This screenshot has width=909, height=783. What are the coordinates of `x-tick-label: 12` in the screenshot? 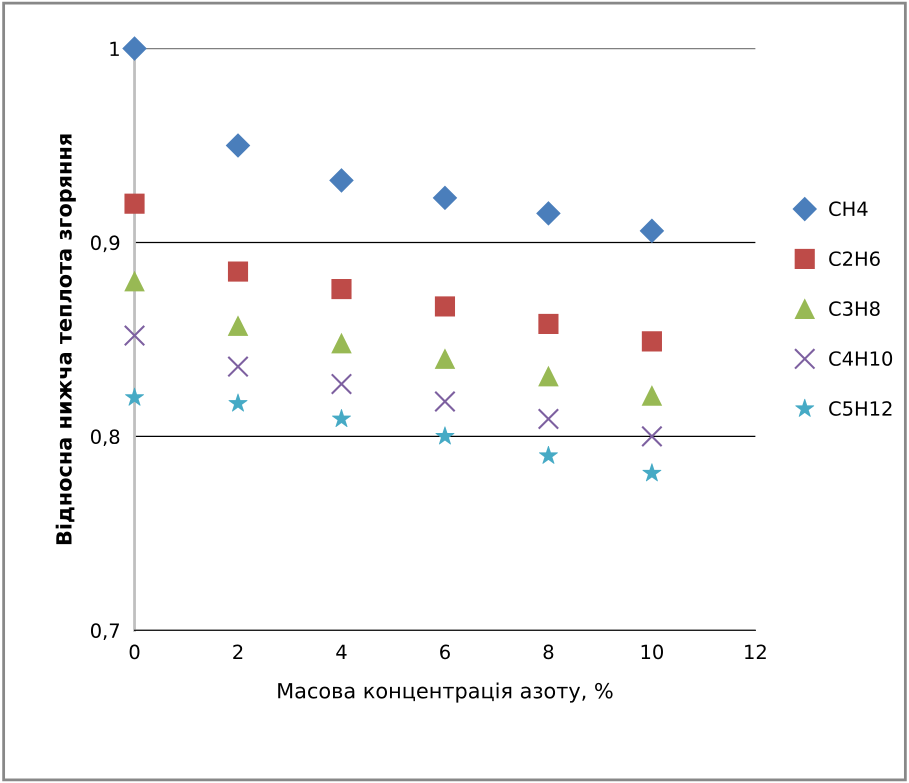 It's located at (755, 651).